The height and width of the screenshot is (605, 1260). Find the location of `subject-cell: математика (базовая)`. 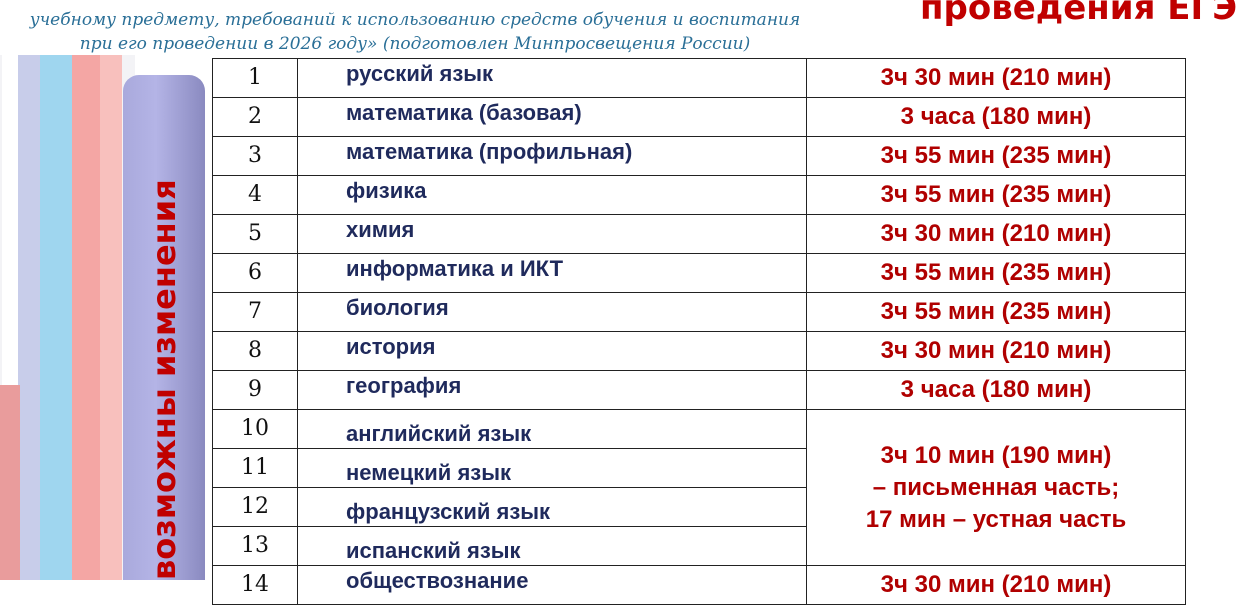

subject-cell: математика (базовая) is located at coordinates (552, 117).